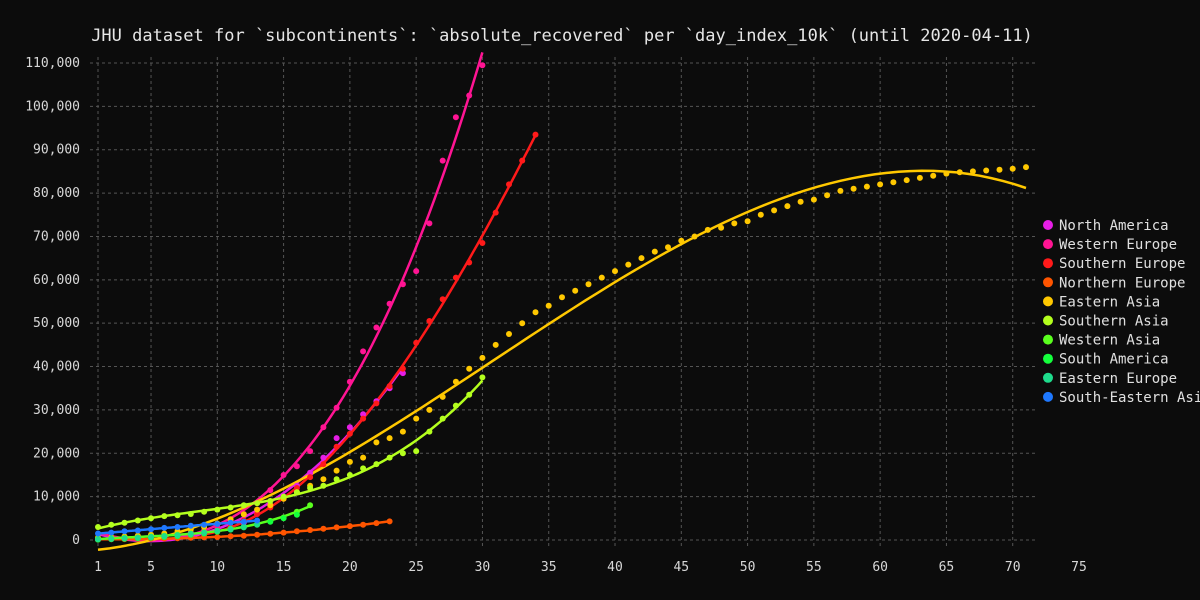 Image resolution: width=1200 pixels, height=600 pixels. I want to click on x-tick-label: 25, so click(416, 567).